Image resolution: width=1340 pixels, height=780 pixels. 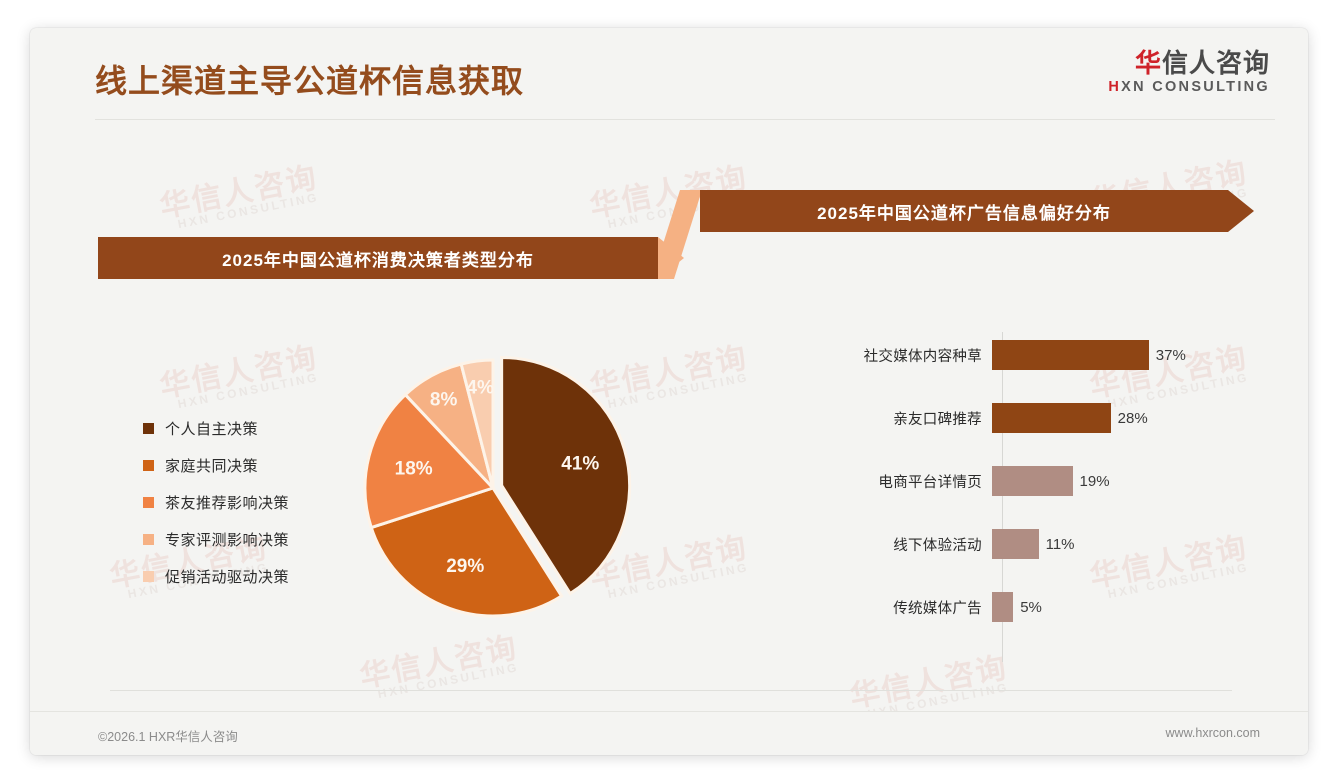 I want to click on pie-legend-label: 专家评测影响决策, so click(x=227, y=540).